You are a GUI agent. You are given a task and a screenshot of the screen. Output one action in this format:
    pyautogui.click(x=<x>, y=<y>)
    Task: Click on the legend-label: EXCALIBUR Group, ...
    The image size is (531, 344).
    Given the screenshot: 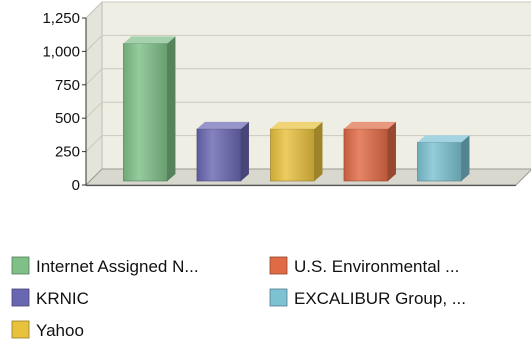 What is the action you would take?
    pyautogui.click(x=380, y=298)
    